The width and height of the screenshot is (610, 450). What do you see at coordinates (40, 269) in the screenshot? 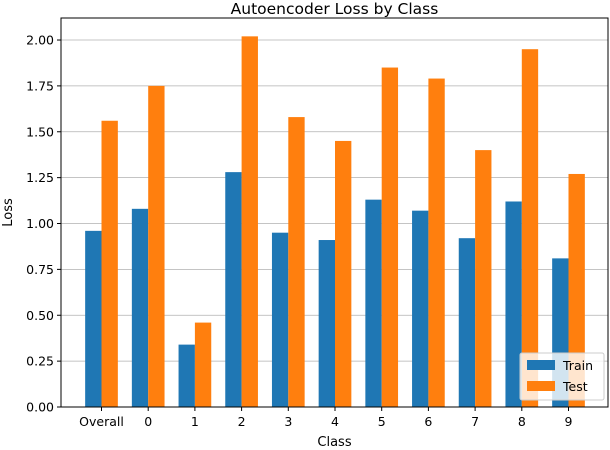
I see `y-tick-label: 0.75` at bounding box center [40, 269].